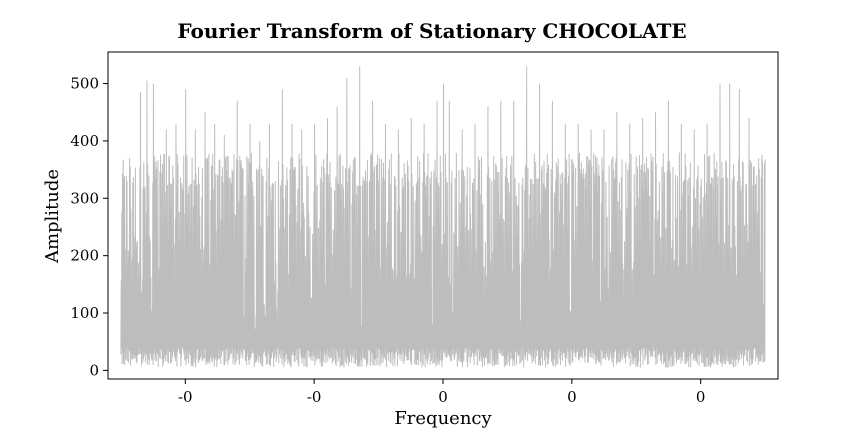  What do you see at coordinates (89, 227) in the screenshot?
I see `y-axis: 0 100 200 300 400 500` at bounding box center [89, 227].